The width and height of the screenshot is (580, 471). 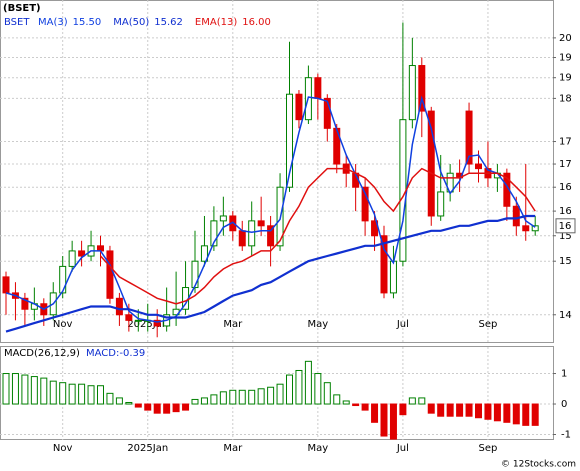 I want to click on legend-name: MA(3), so click(x=53, y=22).